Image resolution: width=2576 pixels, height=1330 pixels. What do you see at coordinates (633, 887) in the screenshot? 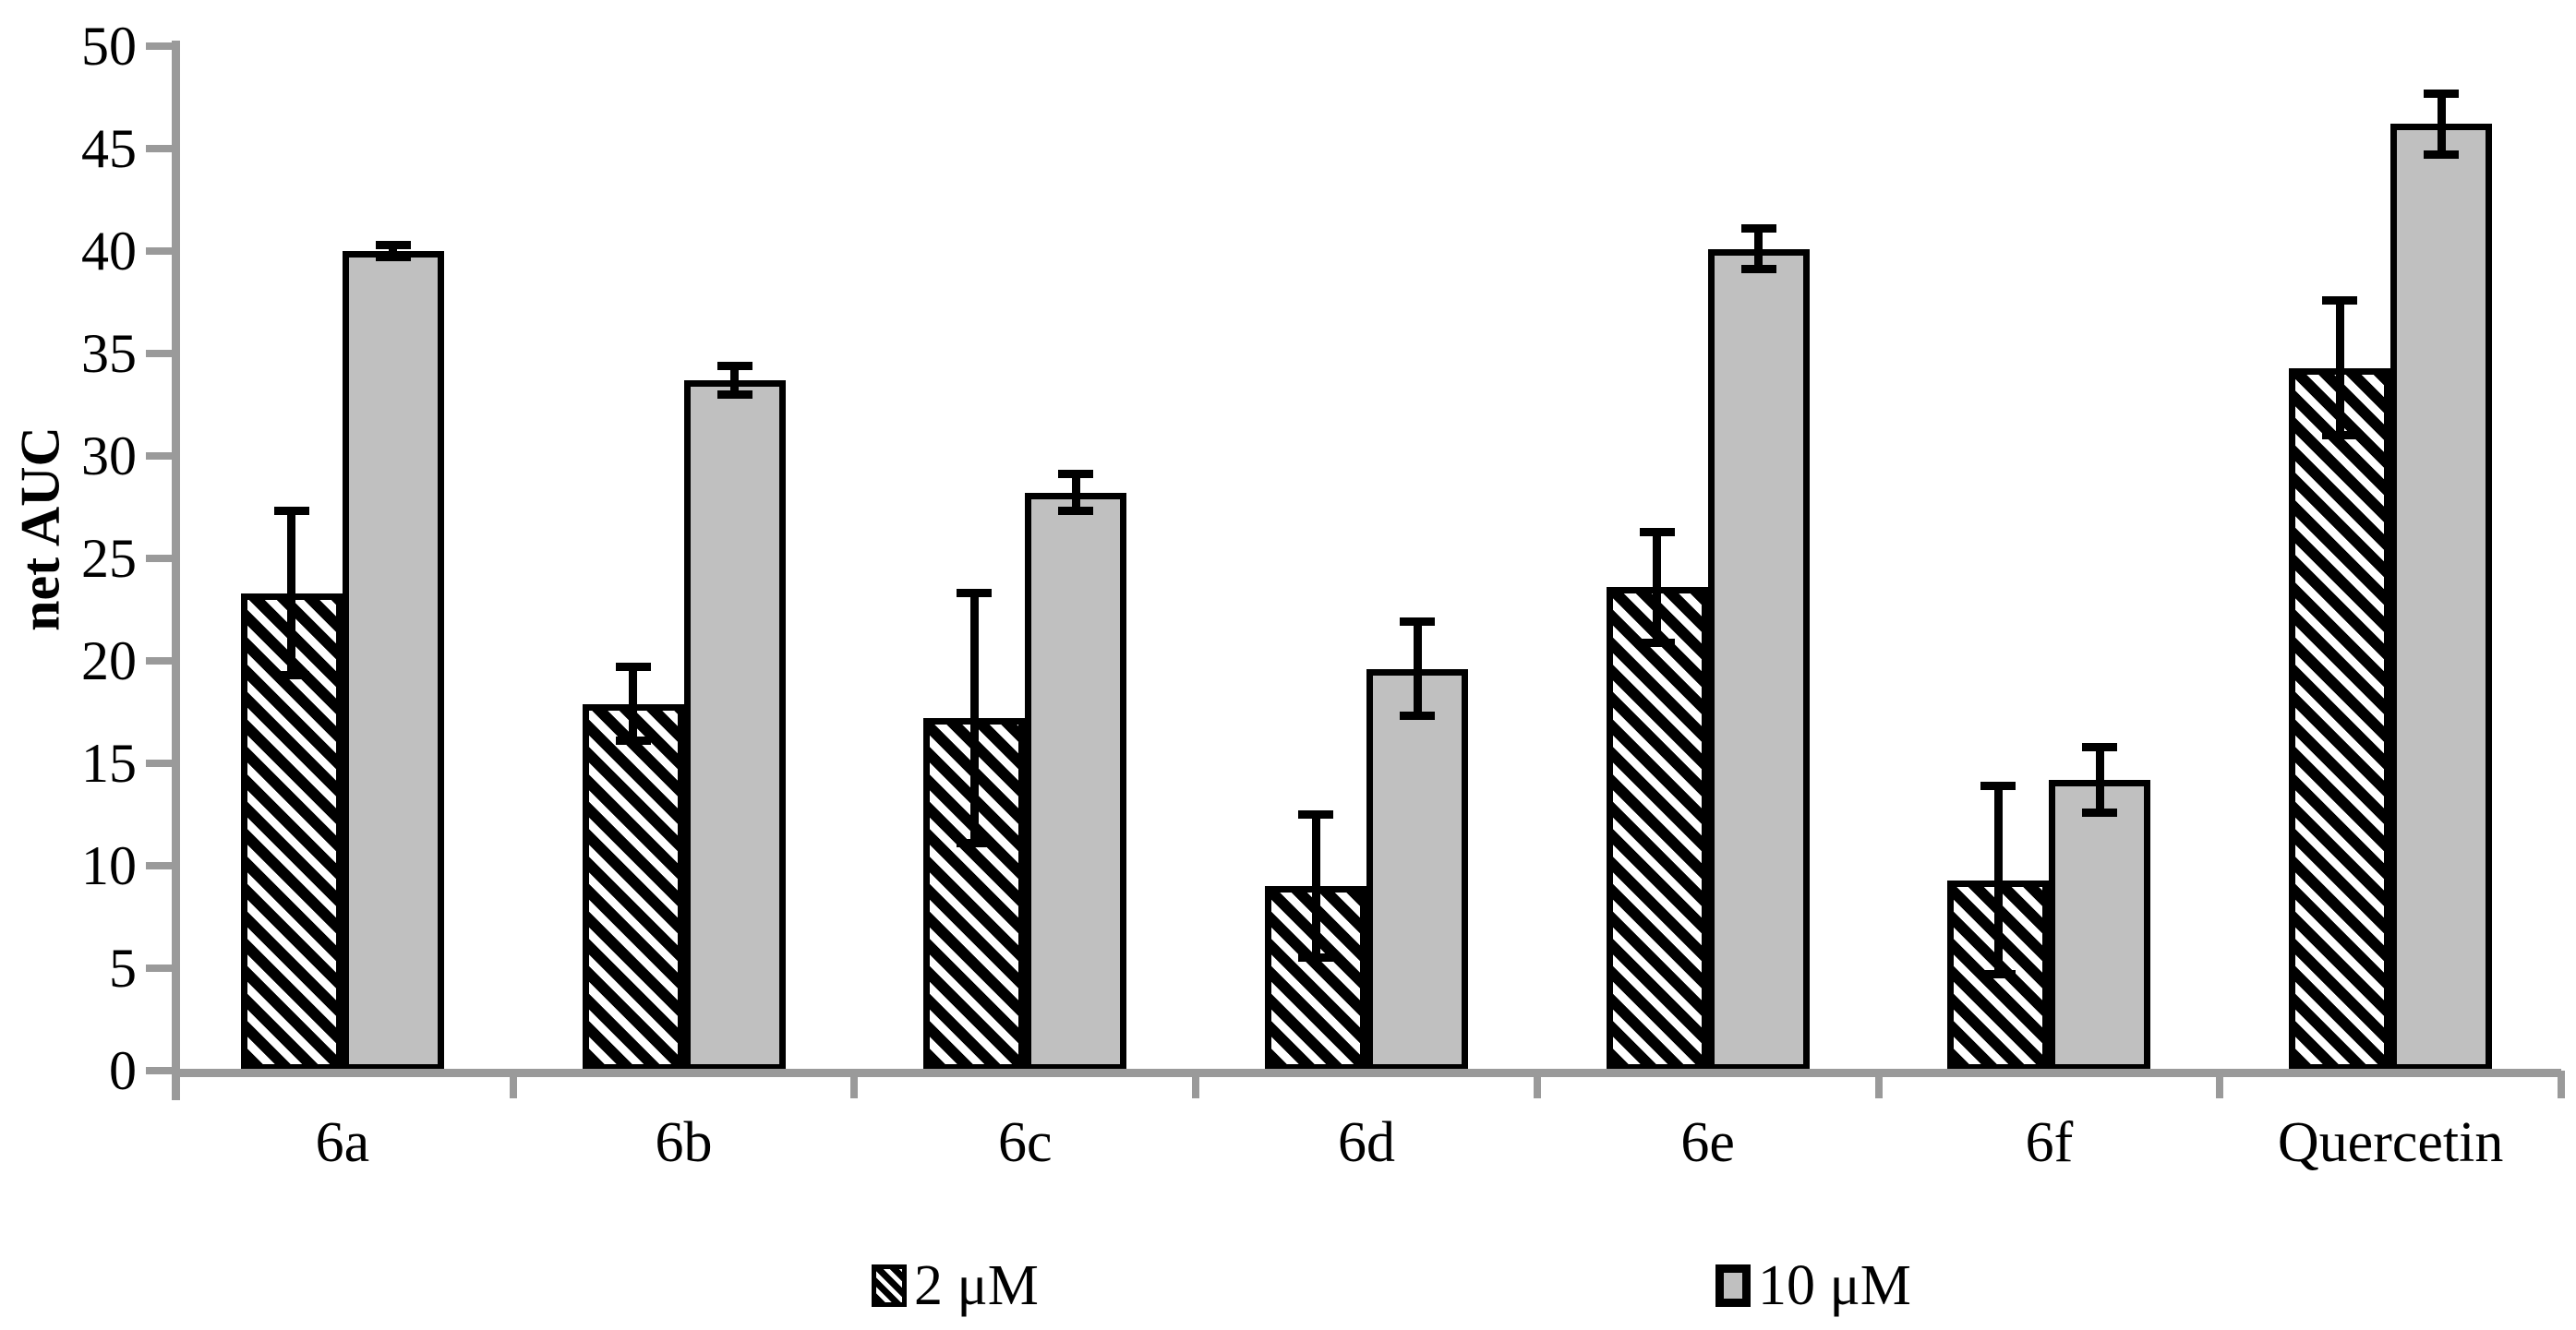
I see `bar-6b-2uM` at bounding box center [633, 887].